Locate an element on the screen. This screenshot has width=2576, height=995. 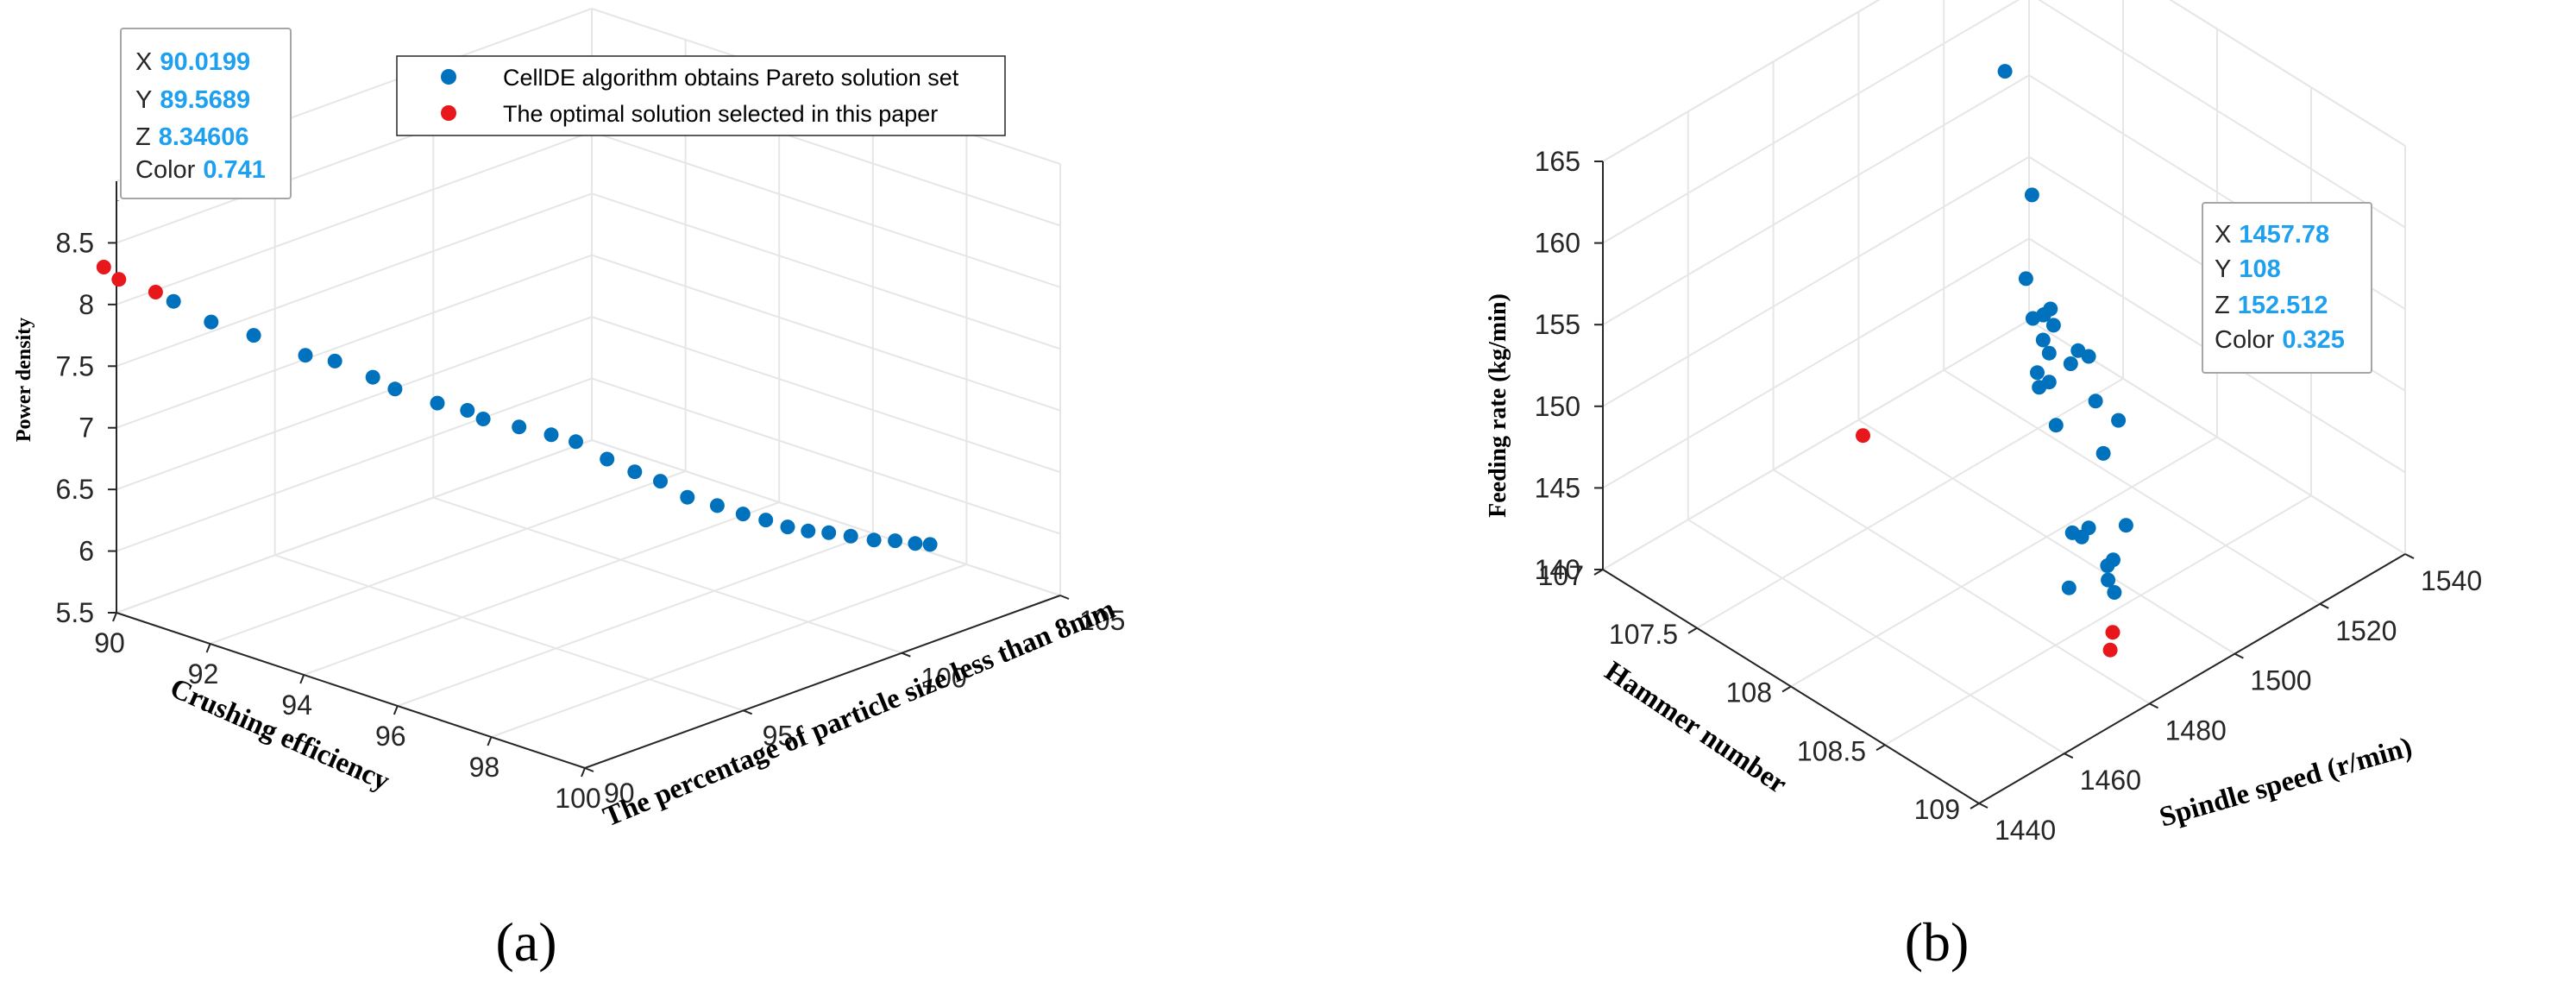
z-tick-label: 165 is located at coordinates (1557, 161).